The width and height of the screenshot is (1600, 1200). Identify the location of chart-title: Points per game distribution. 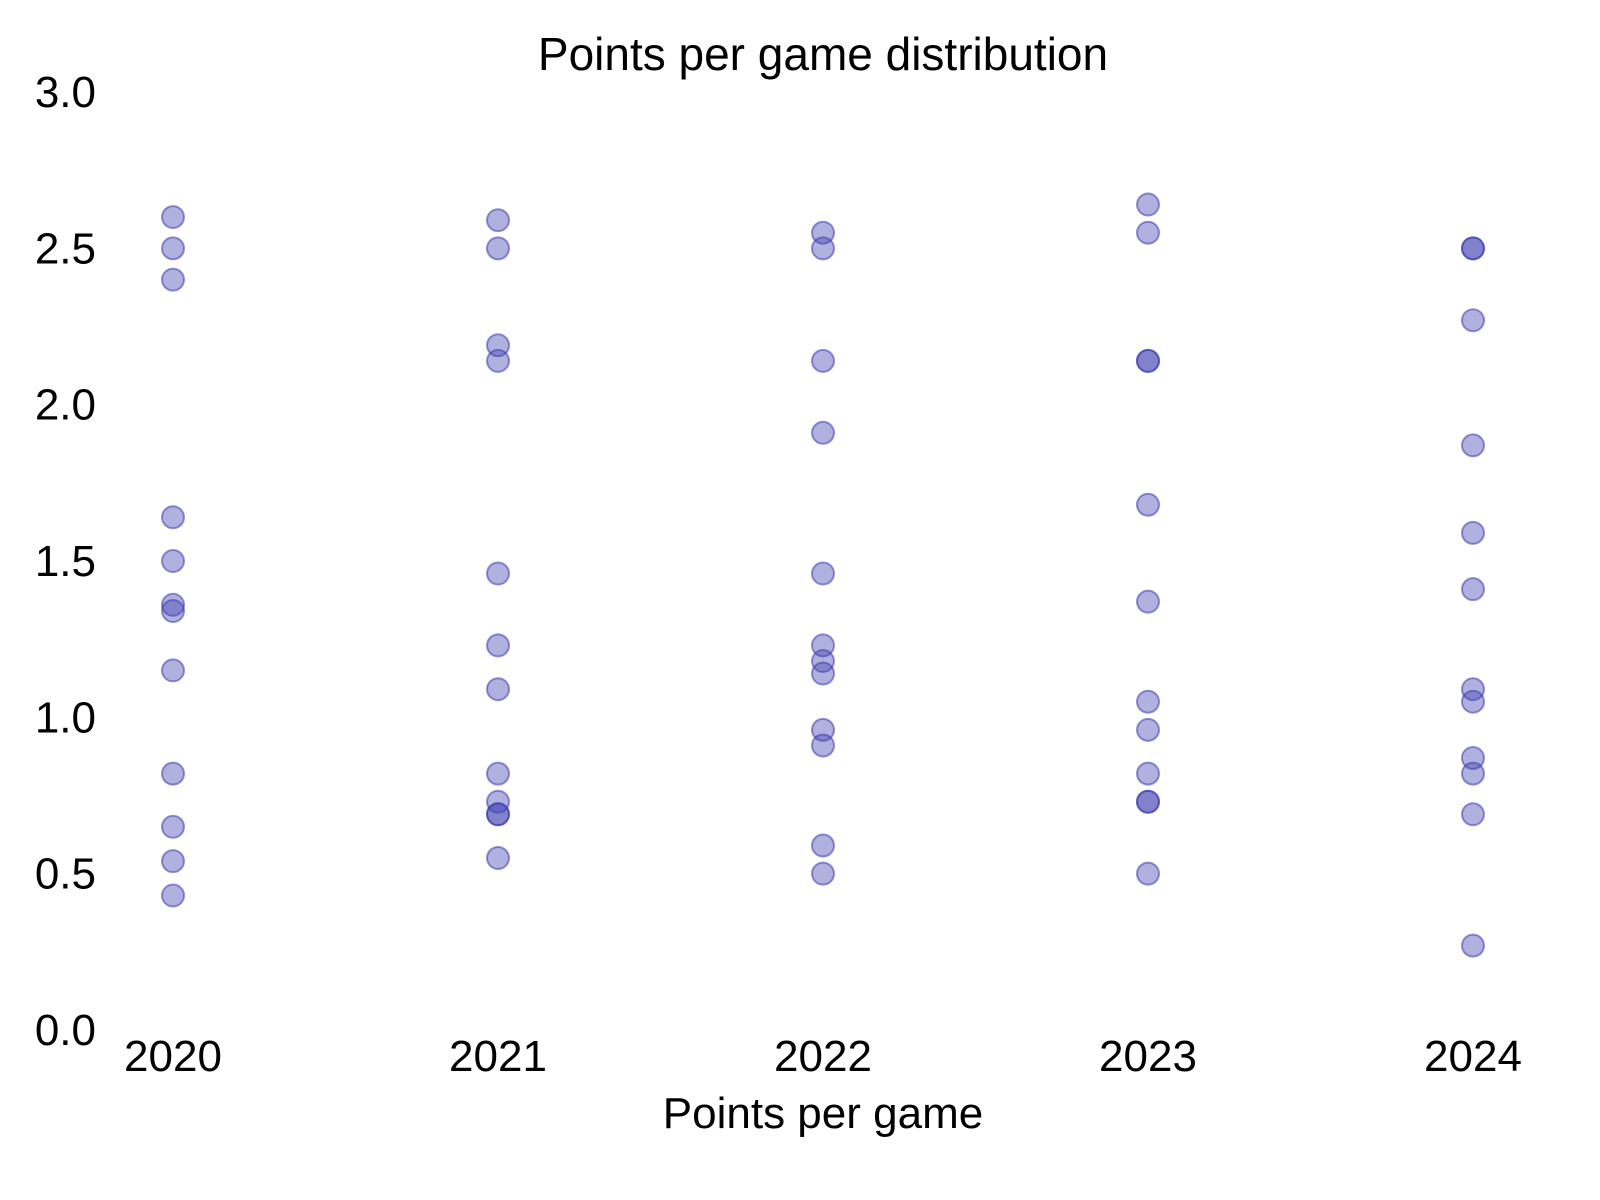
(823, 54).